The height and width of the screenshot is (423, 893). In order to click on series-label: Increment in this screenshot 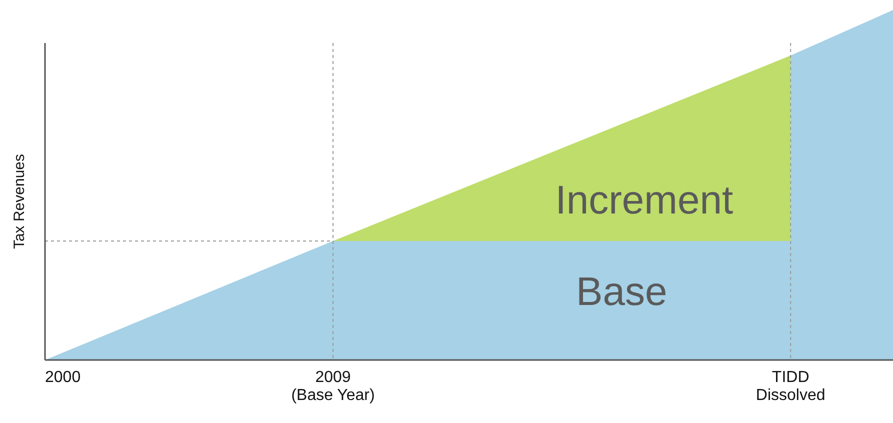, I will do `click(644, 200)`.